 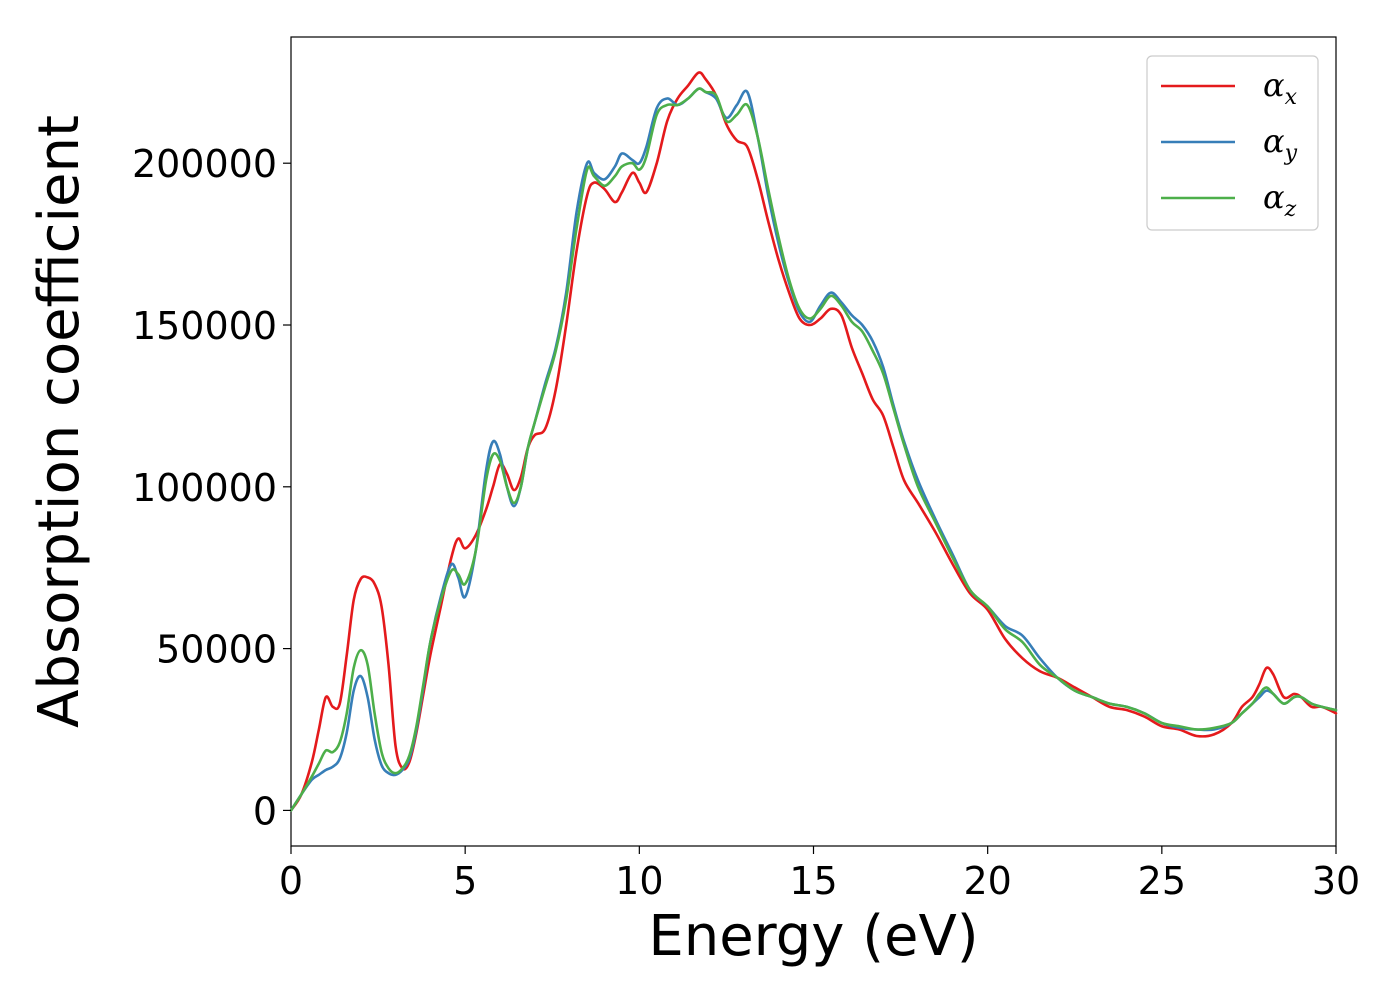 What do you see at coordinates (813, 936) in the screenshot?
I see `x-axis-title: Energy (eV)` at bounding box center [813, 936].